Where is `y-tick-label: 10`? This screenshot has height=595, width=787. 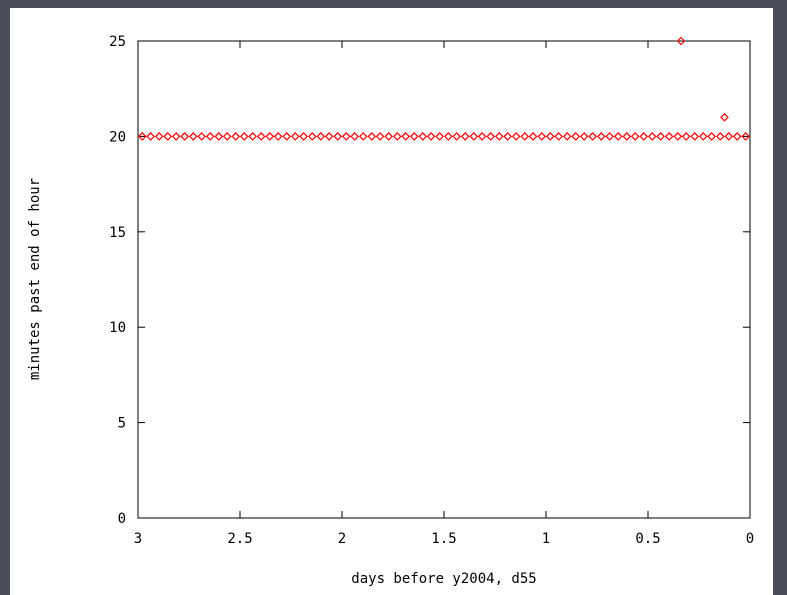 y-tick-label: 10 is located at coordinates (117, 328).